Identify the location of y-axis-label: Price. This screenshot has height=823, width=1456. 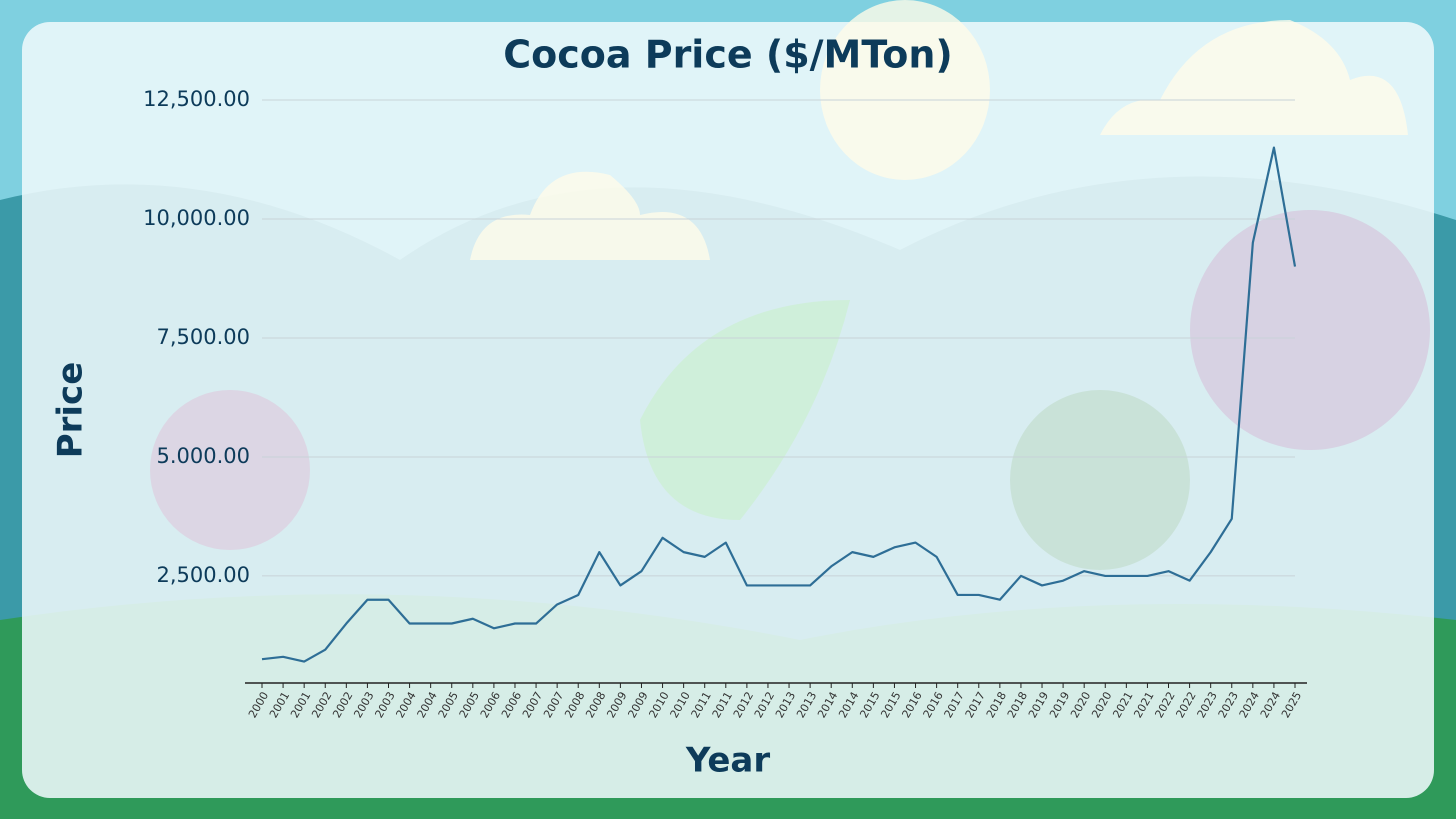
(71, 410).